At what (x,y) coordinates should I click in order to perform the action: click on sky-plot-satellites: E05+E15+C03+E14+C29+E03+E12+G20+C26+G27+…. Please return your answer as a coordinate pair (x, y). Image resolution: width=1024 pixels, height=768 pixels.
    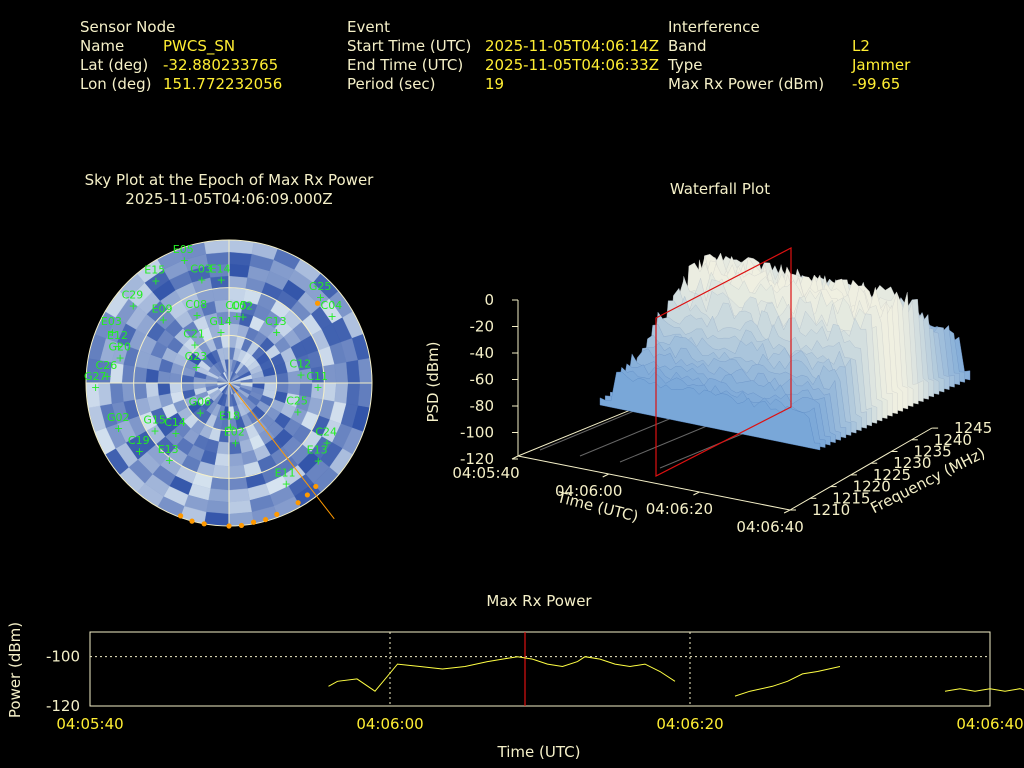
    Looking at the image, I should click on (213, 386).